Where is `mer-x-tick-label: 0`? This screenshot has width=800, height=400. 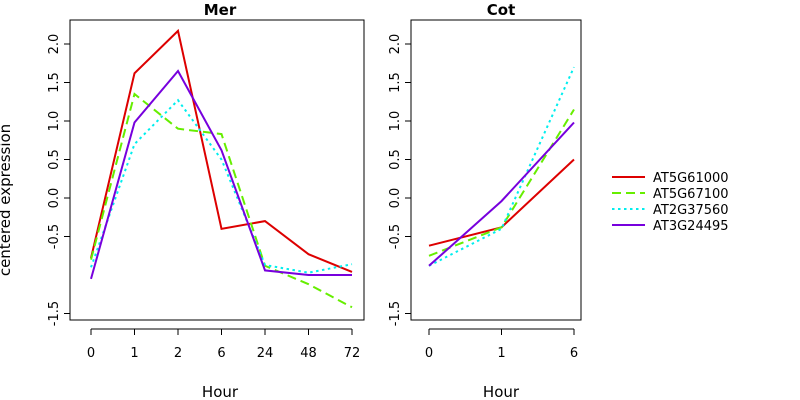 mer-x-tick-label: 0 is located at coordinates (91, 353).